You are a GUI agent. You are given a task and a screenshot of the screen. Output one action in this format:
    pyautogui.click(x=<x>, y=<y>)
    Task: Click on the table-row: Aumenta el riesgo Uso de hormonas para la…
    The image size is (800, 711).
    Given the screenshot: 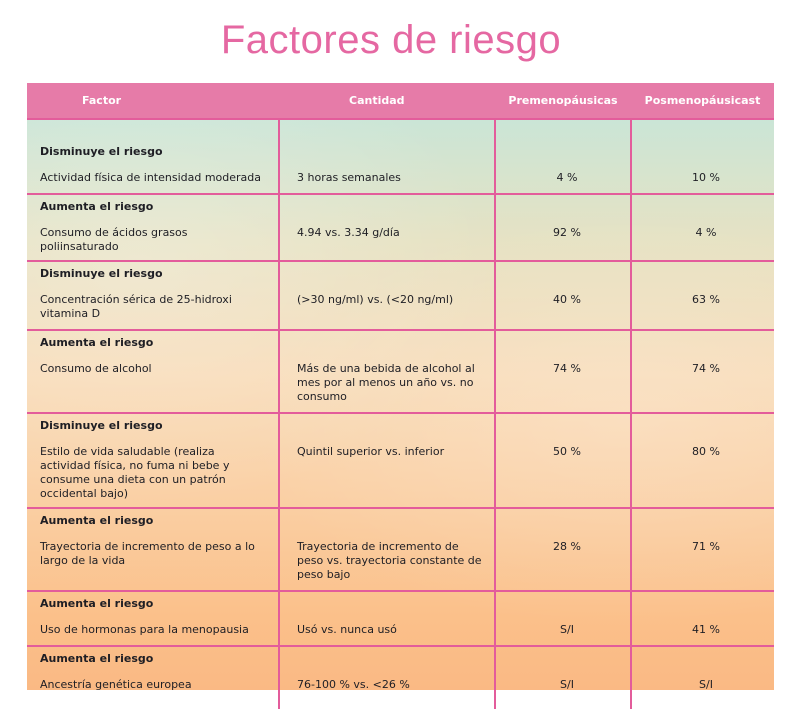 What is the action you would take?
    pyautogui.click(x=400, y=619)
    